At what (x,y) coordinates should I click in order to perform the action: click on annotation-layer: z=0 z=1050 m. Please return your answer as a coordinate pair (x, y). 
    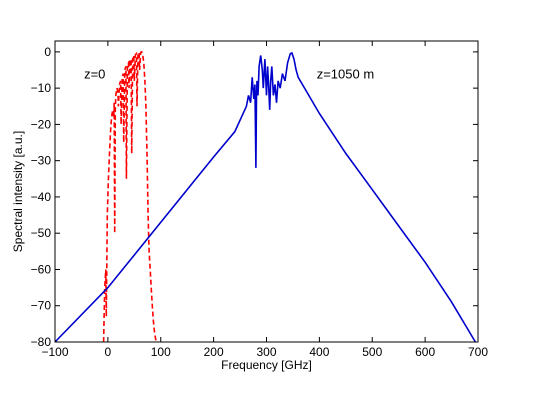
    Looking at the image, I should click on (229, 74).